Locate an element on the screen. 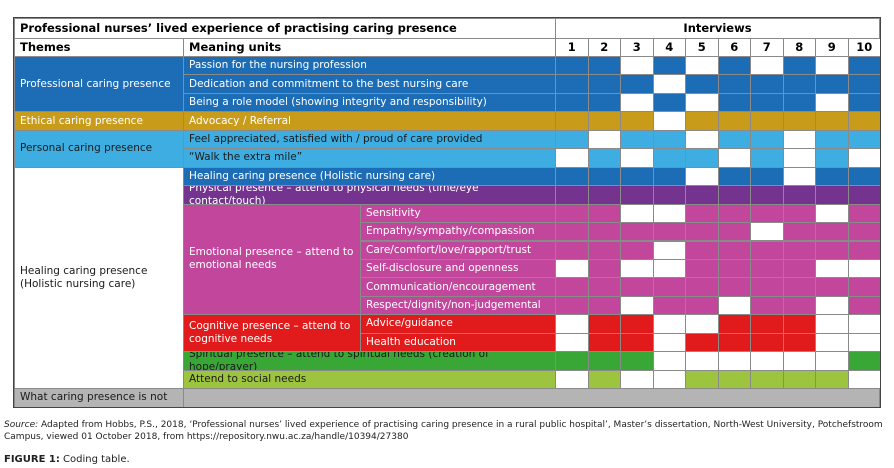 The width and height of the screenshot is (894, 468). interview-number: 7 is located at coordinates (767, 47).